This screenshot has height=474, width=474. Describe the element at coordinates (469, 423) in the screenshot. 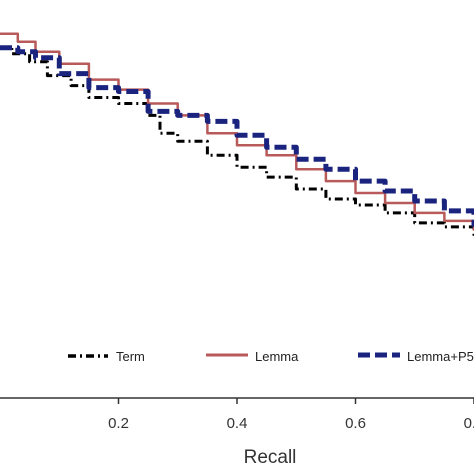

I see `x-tick-label: 0.8` at that location.